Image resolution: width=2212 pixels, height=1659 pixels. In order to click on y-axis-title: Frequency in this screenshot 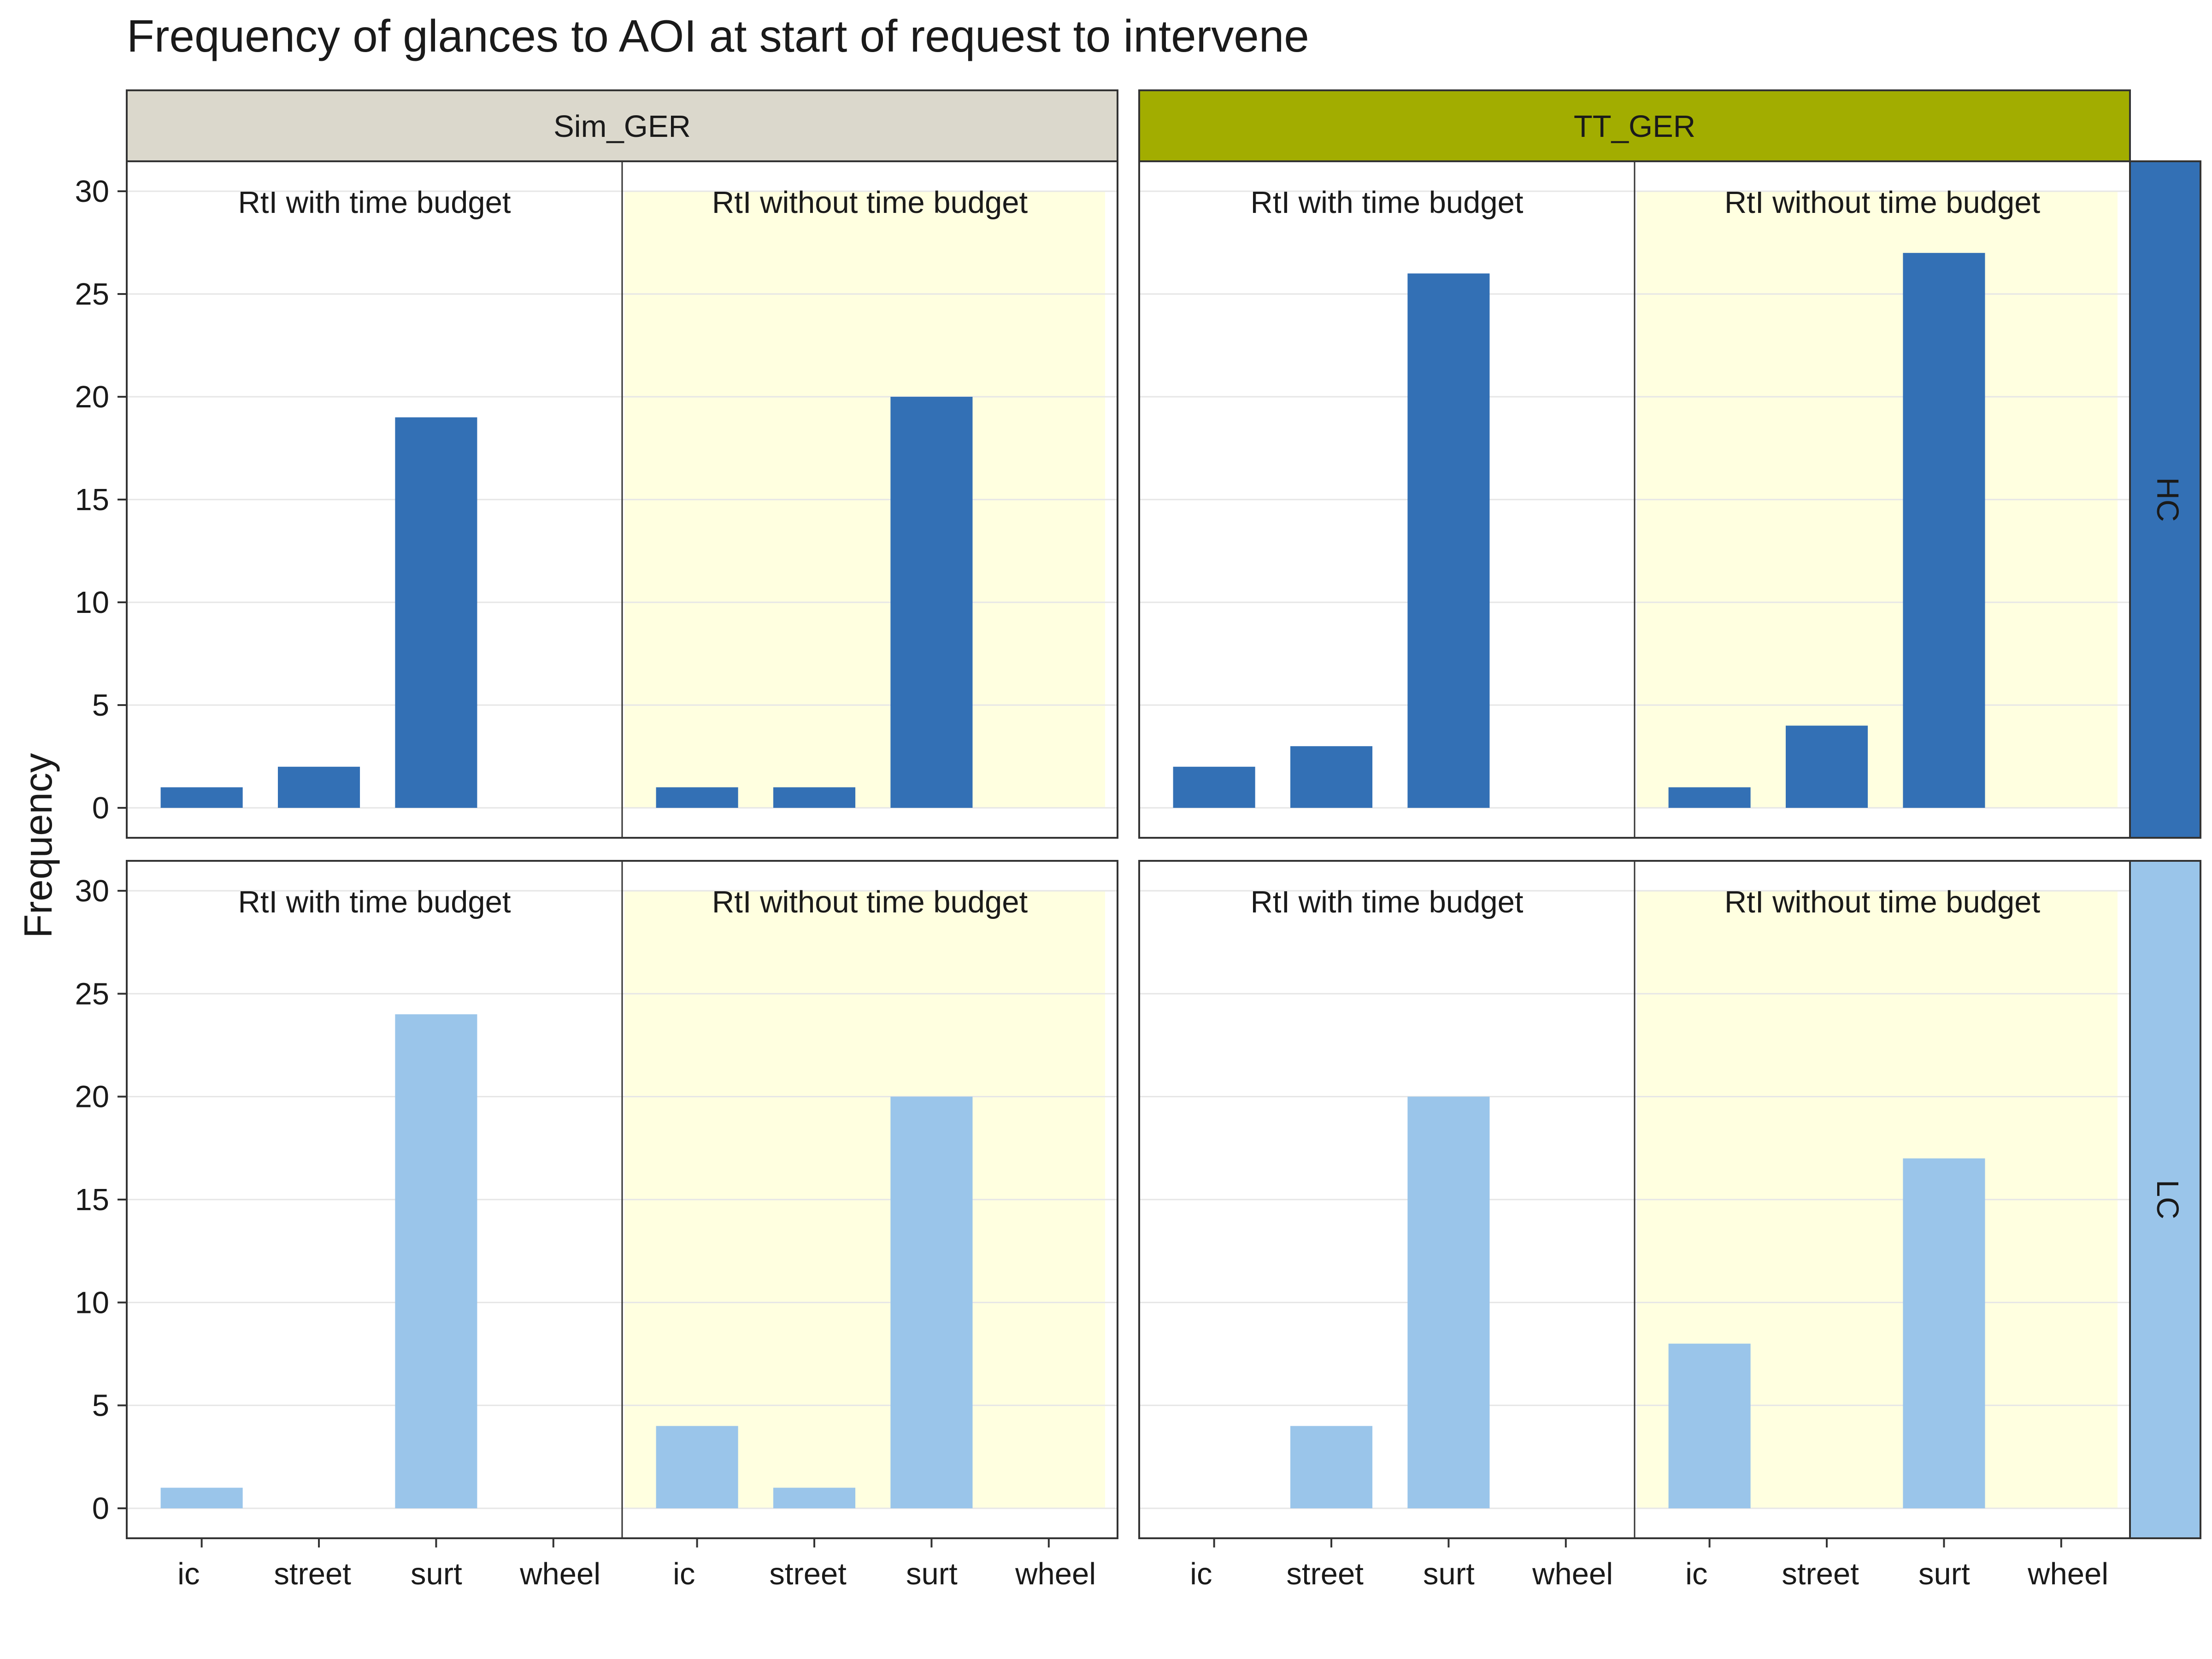, I will do `click(38, 845)`.